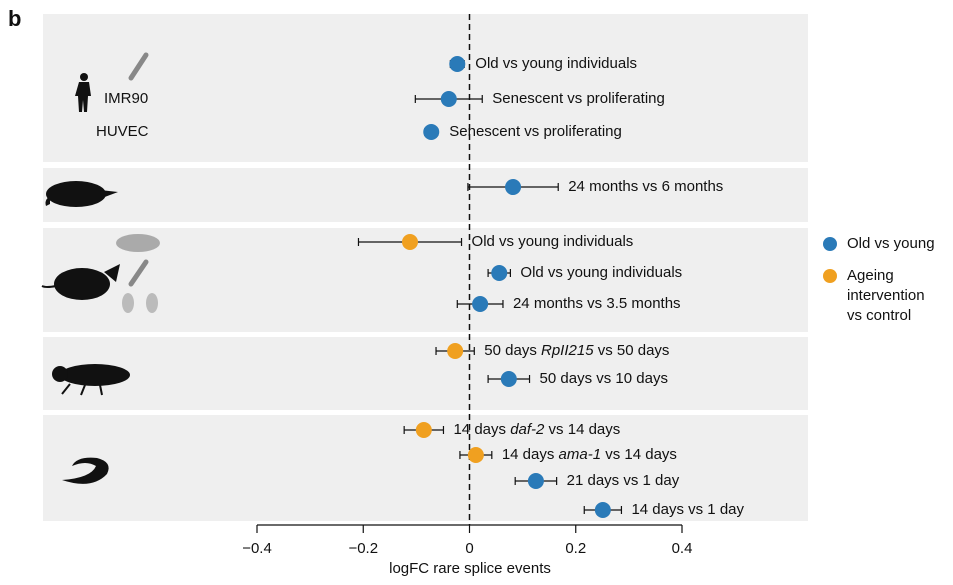 The width and height of the screenshot is (953, 585). I want to click on x-axis-label: logFC rare splice events, so click(470, 568).